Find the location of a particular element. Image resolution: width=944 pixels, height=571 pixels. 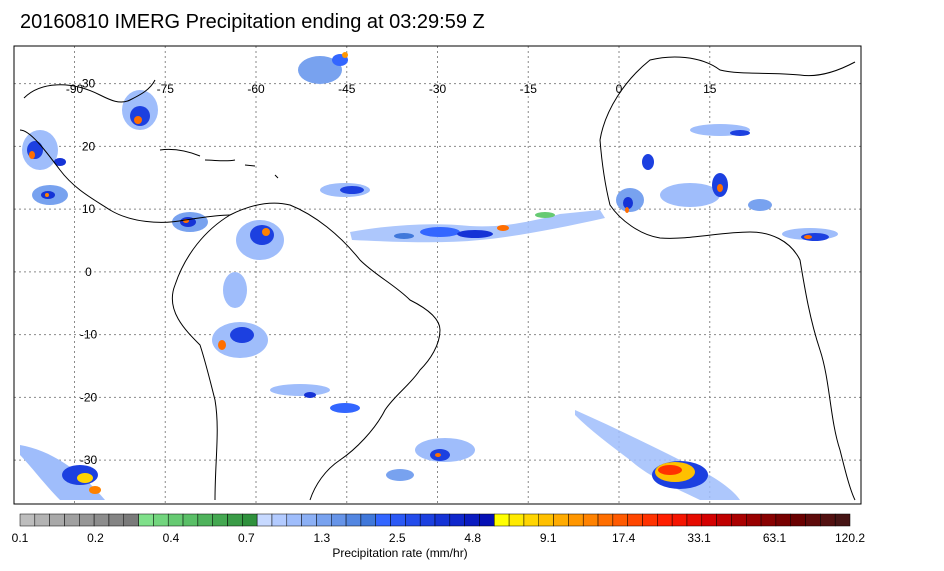

colombia-rain is located at coordinates (228, 285).